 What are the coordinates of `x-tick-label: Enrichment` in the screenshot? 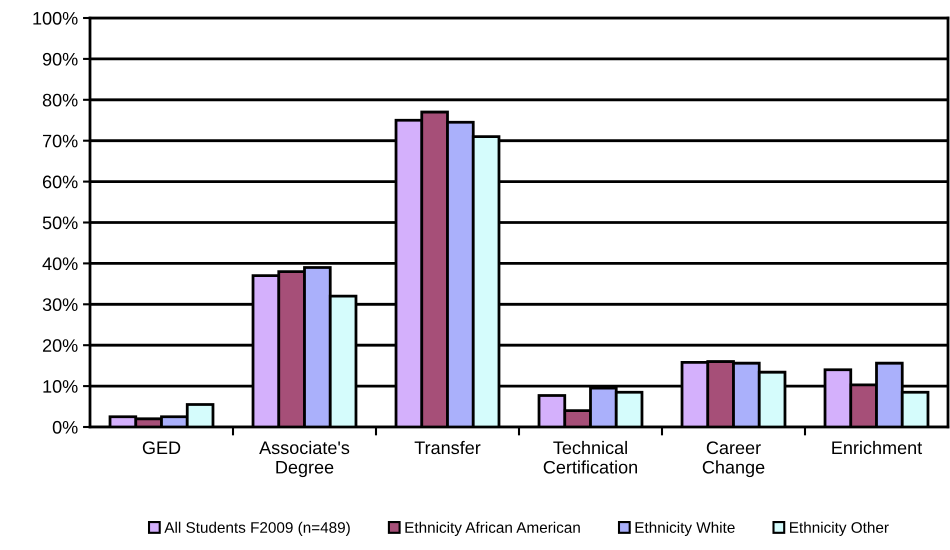 It's located at (877, 447).